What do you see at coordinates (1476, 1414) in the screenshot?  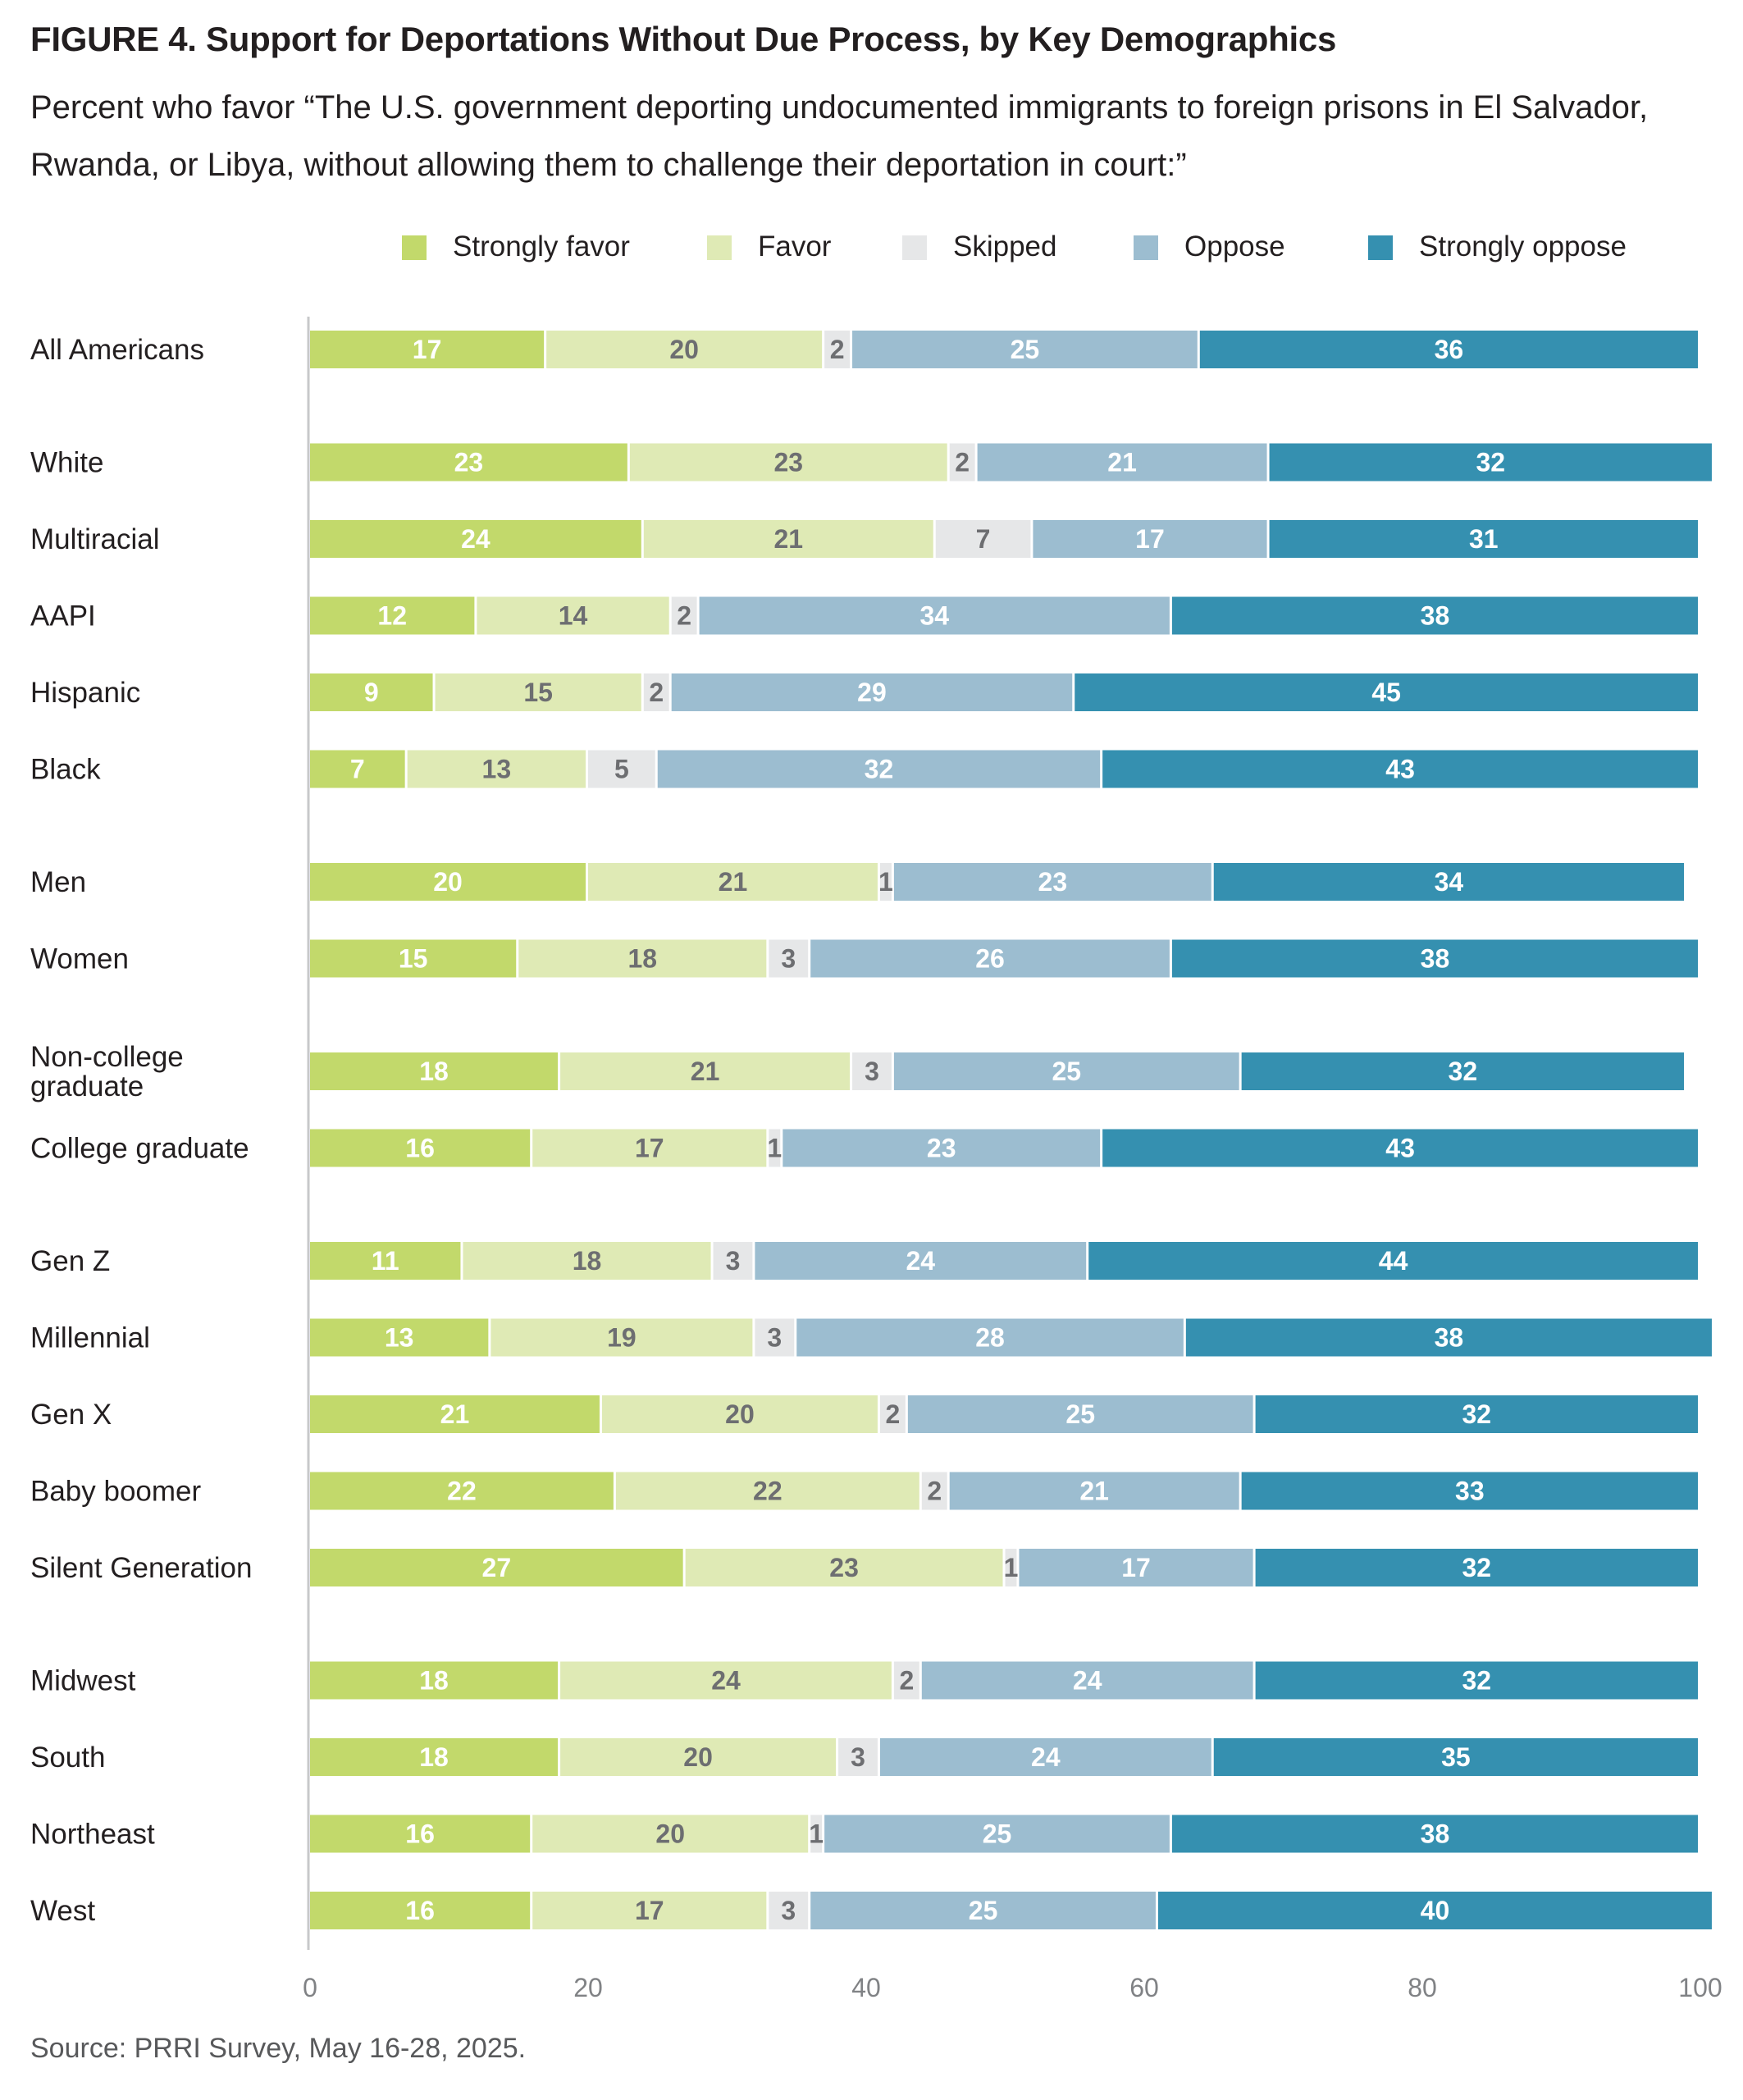 I see `bar-gen-x-strongly-oppose` at bounding box center [1476, 1414].